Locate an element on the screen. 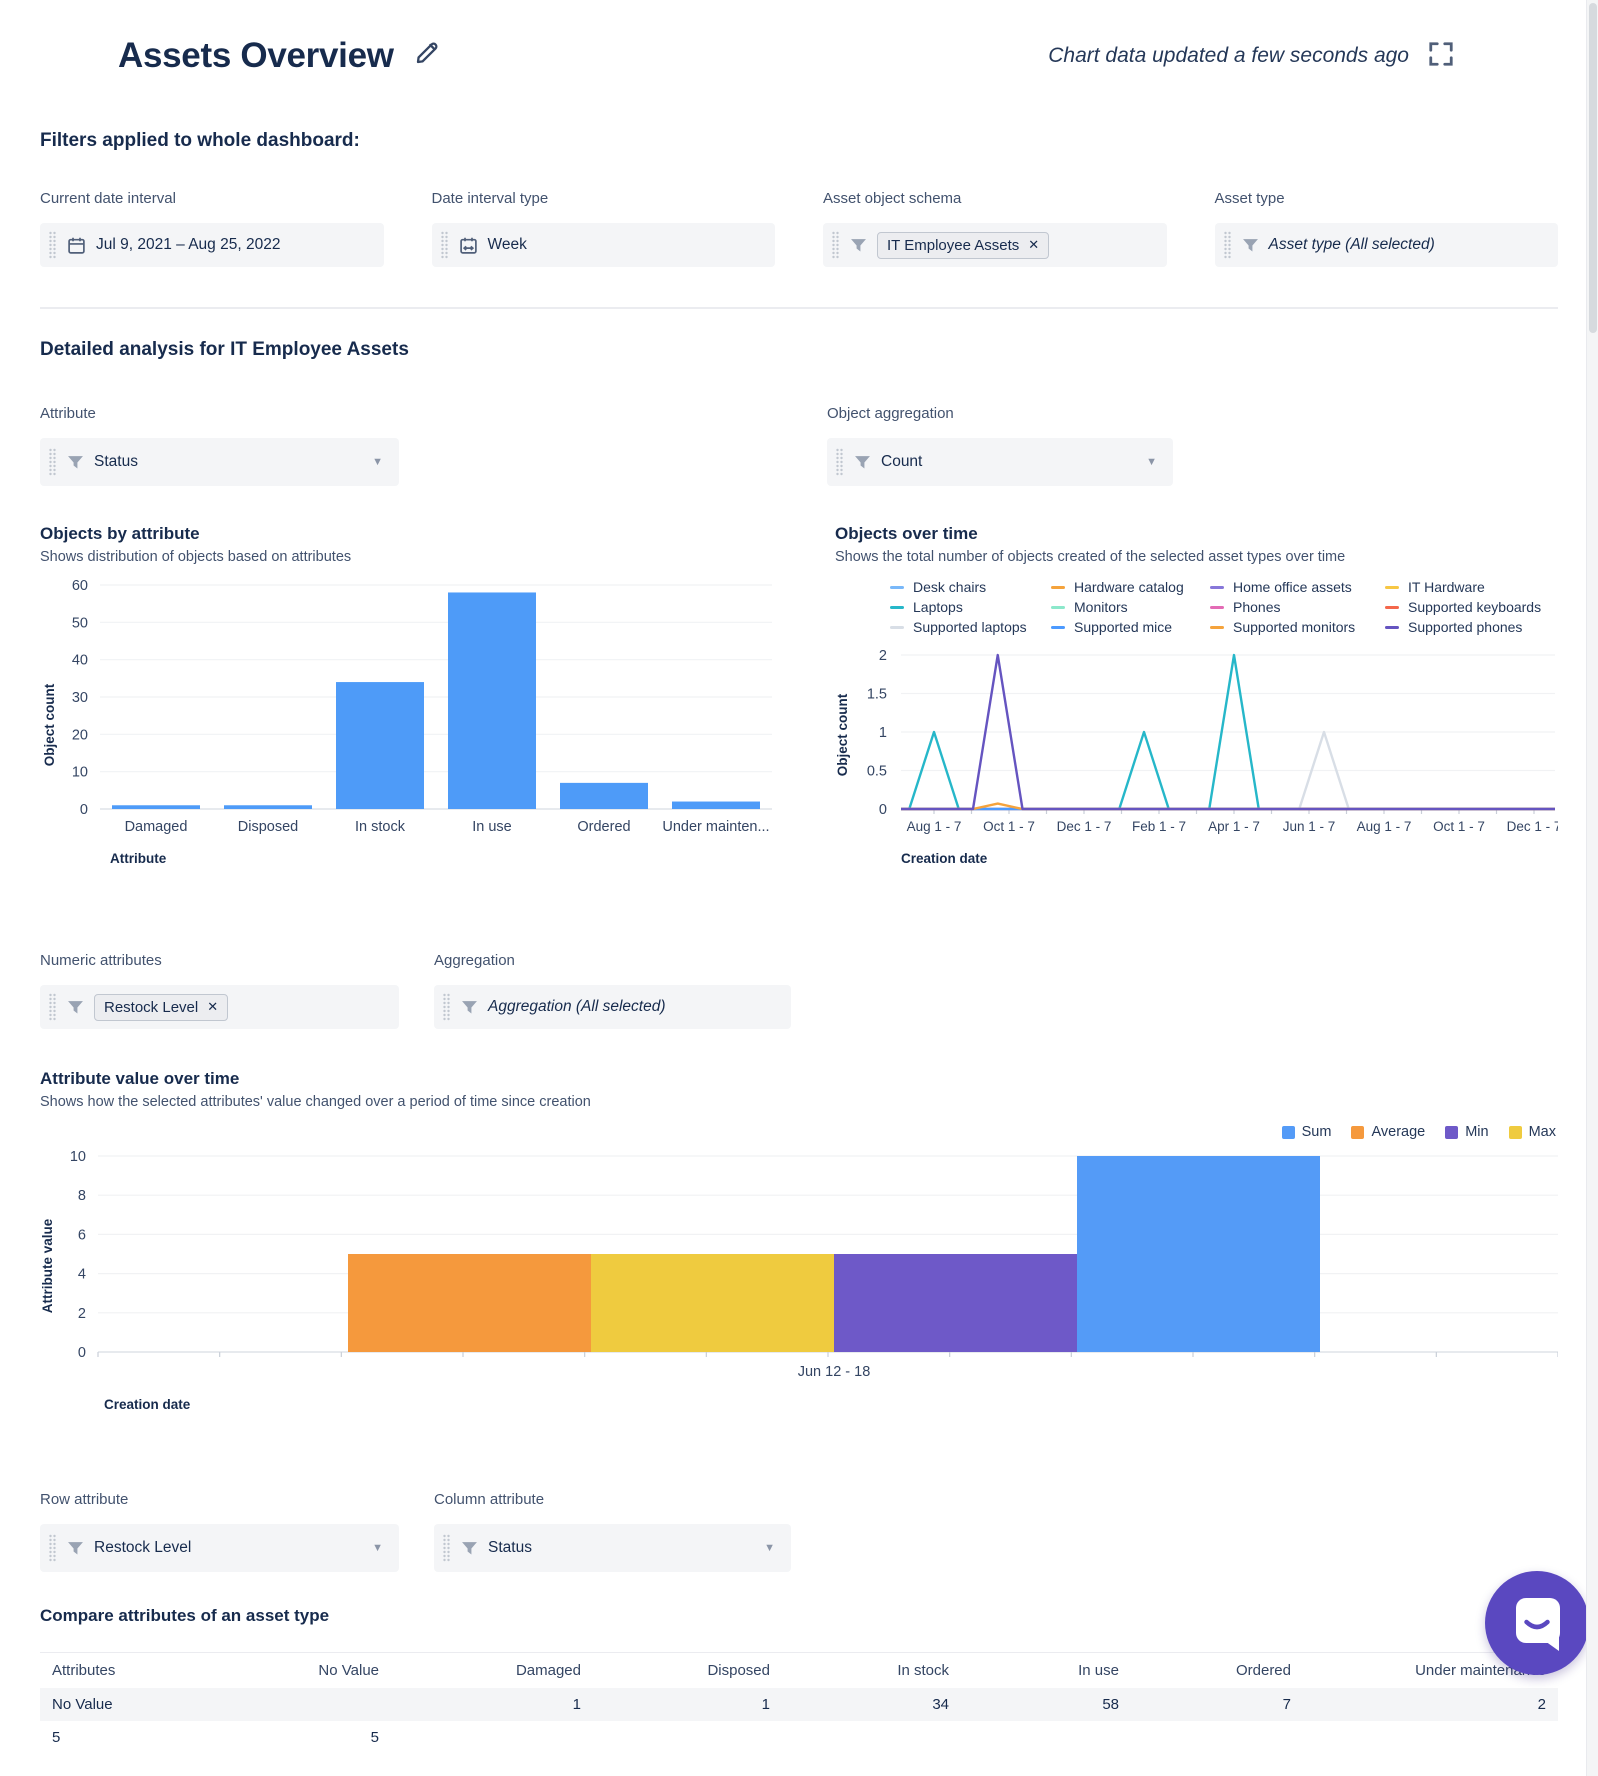 The image size is (1598, 1776). x-axis-label: Creation date is located at coordinates (944, 858).